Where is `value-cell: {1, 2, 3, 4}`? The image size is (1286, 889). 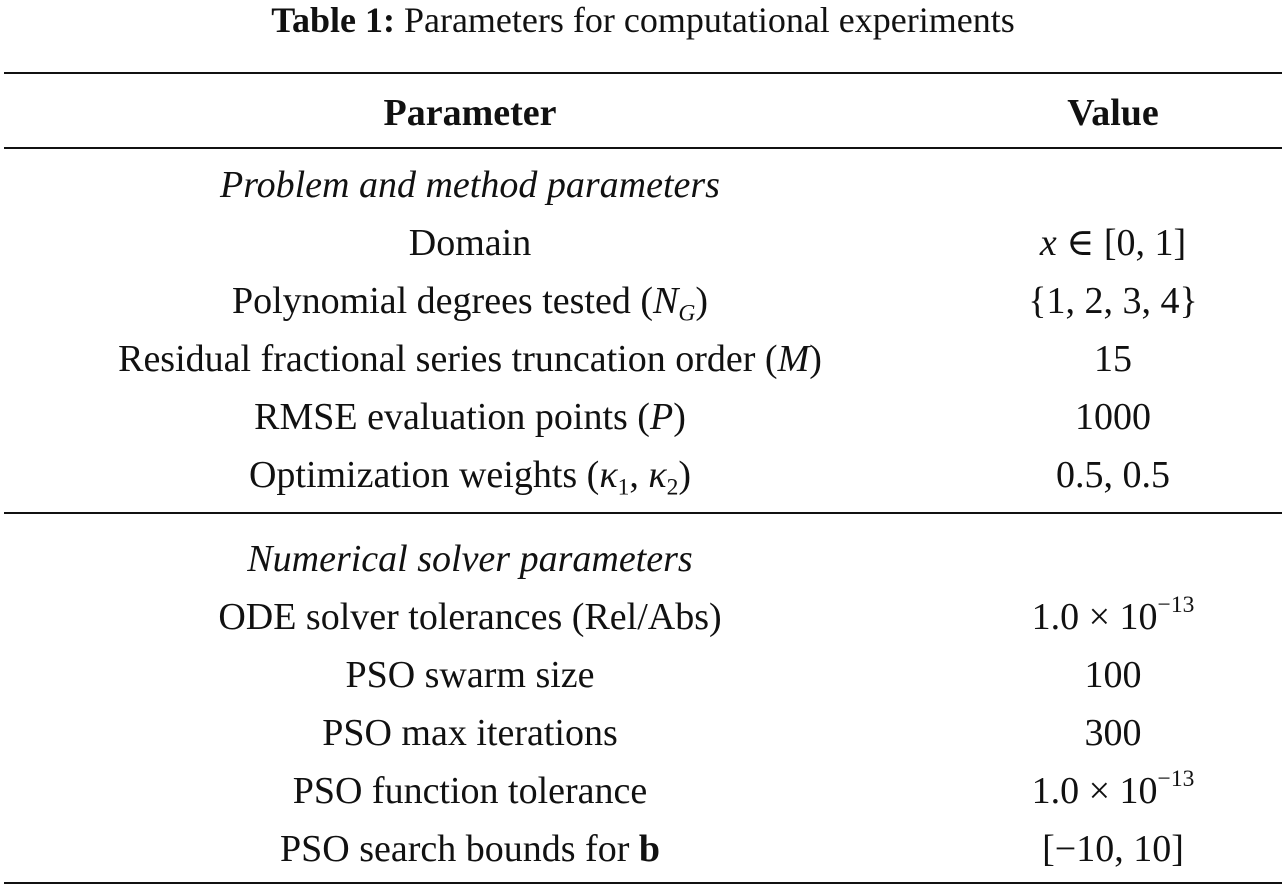 value-cell: {1, 2, 3, 4} is located at coordinates (1113, 301).